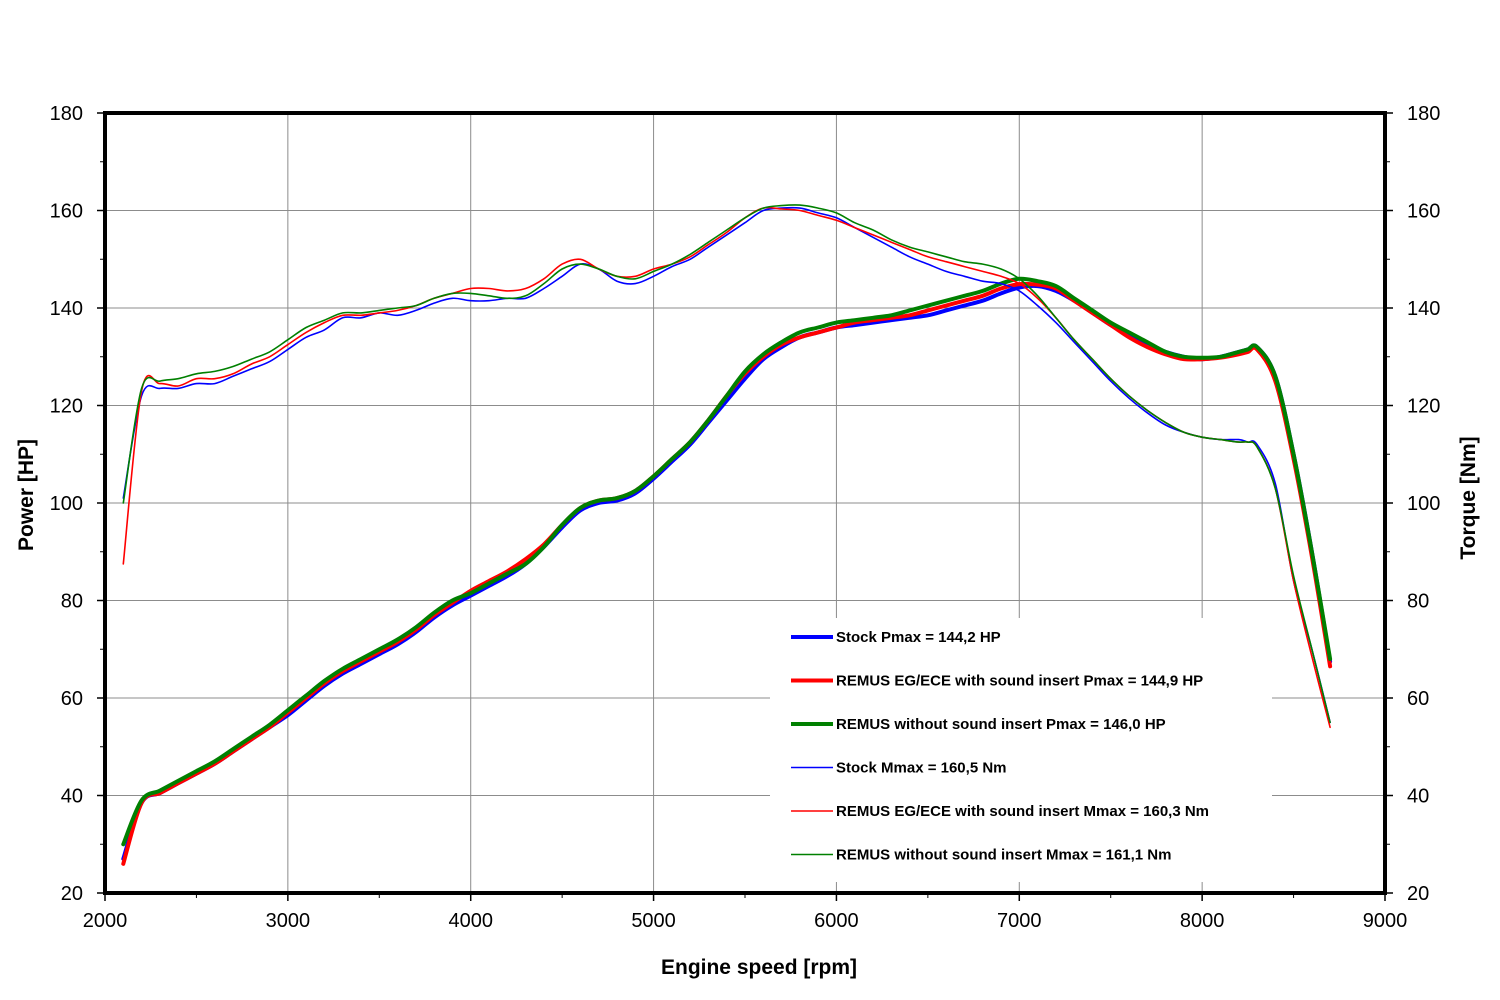 This screenshot has height=1000, width=1500. What do you see at coordinates (66, 114) in the screenshot?
I see `y-tick-label: 180` at bounding box center [66, 114].